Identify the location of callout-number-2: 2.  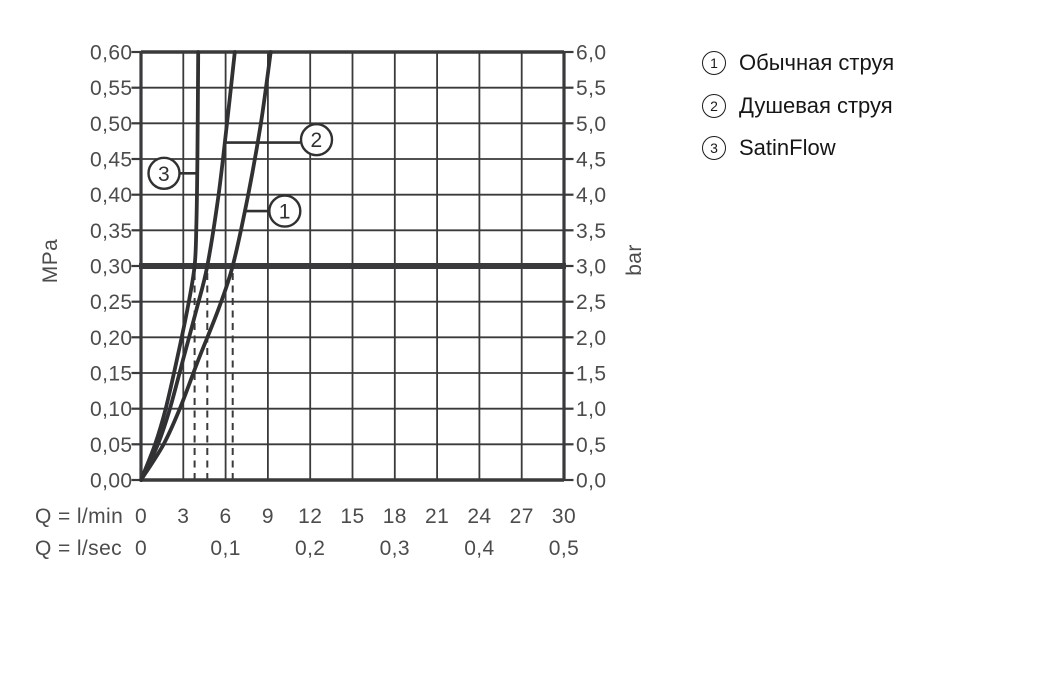
(316, 140).